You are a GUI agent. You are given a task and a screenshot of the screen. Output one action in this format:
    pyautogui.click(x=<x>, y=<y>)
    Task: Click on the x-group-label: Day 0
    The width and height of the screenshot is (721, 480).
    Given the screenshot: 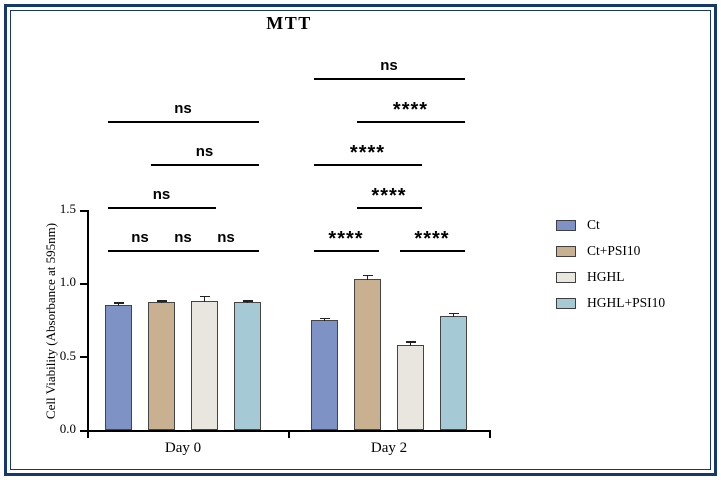 What is the action you would take?
    pyautogui.click(x=183, y=448)
    